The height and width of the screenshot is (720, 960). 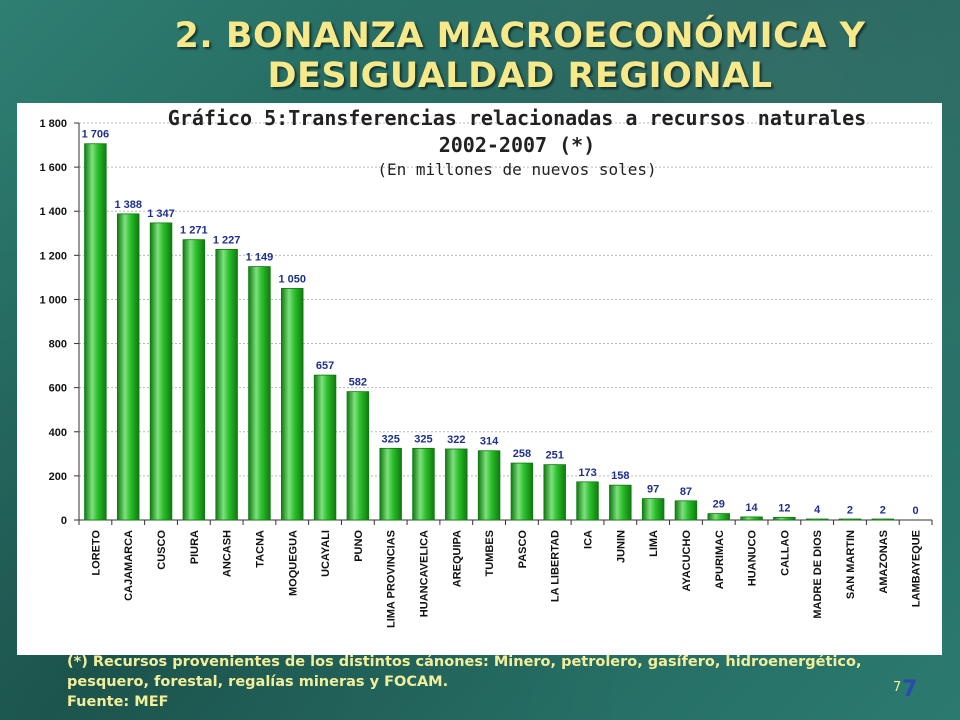 What do you see at coordinates (490, 553) in the screenshot?
I see `x-tick-label: TUMBES` at bounding box center [490, 553].